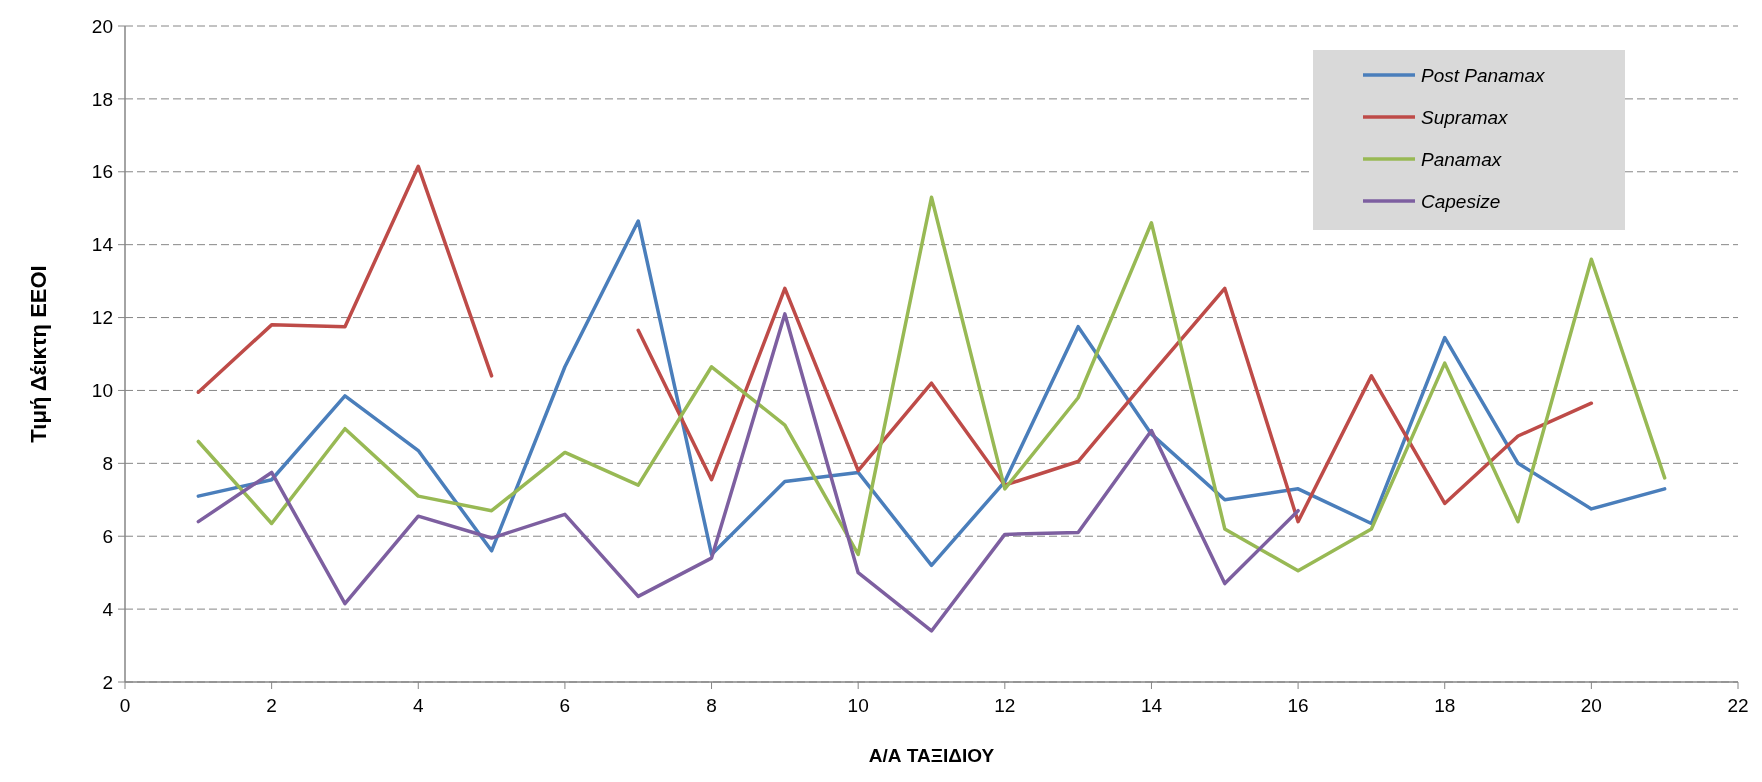 The height and width of the screenshot is (782, 1762). What do you see at coordinates (1445, 705) in the screenshot?
I see `x-tick-label: 18` at bounding box center [1445, 705].